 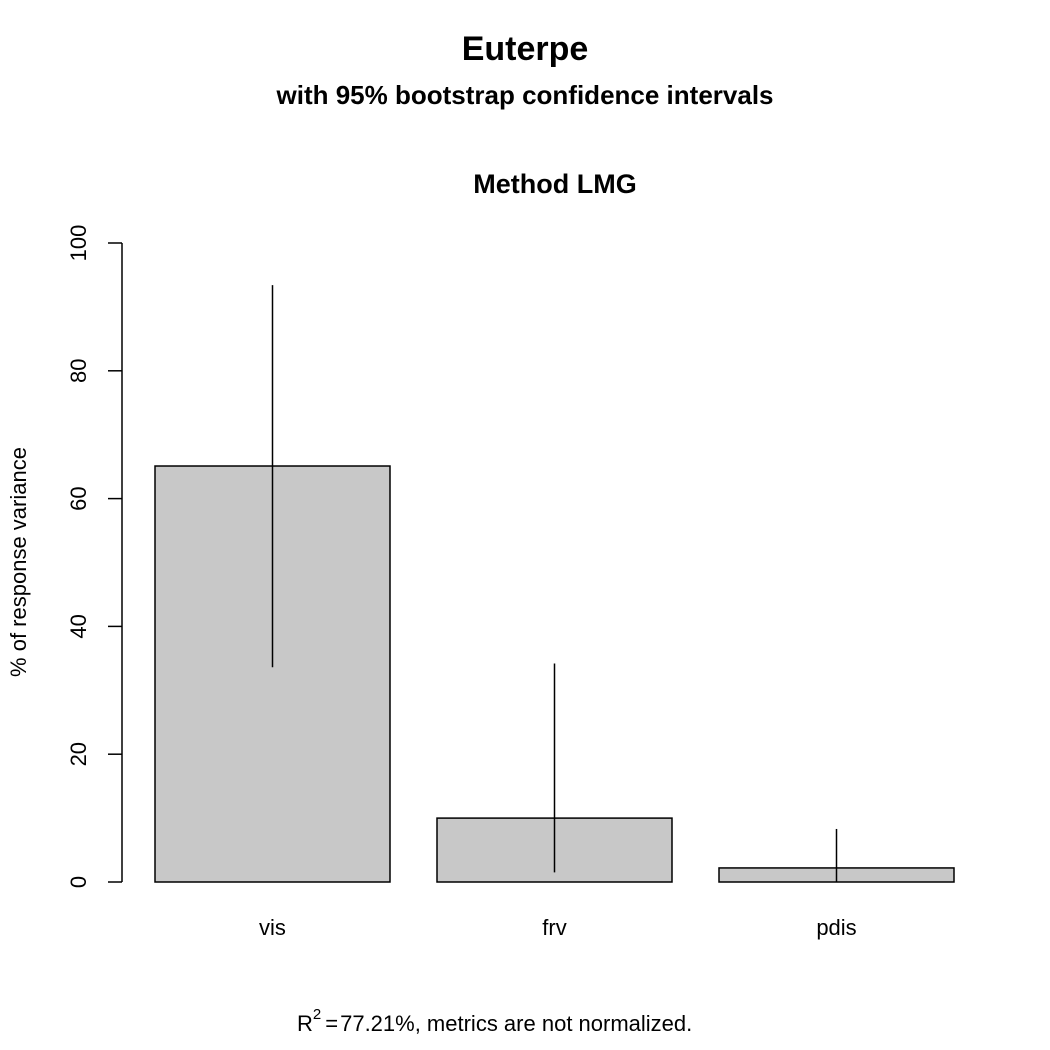 What do you see at coordinates (525, 49) in the screenshot?
I see `chart-title: Euterpe` at bounding box center [525, 49].